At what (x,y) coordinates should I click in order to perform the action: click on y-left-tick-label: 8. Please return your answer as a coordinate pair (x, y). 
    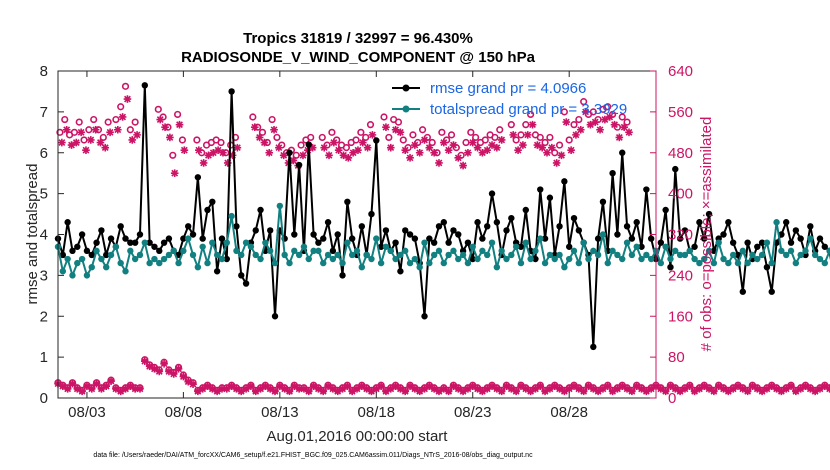
    Looking at the image, I should click on (44, 71).